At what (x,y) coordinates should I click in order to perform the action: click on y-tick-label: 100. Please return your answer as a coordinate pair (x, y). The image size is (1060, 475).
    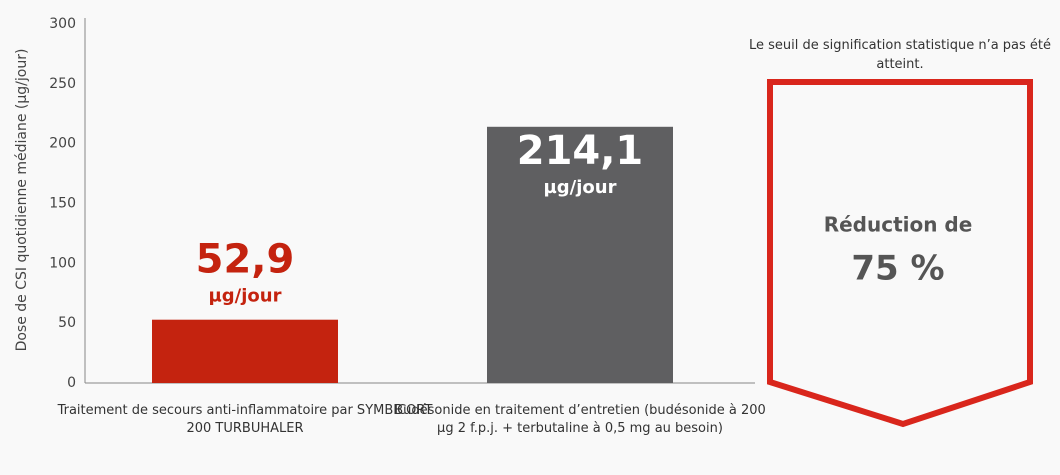
    Looking at the image, I should click on (62, 263).